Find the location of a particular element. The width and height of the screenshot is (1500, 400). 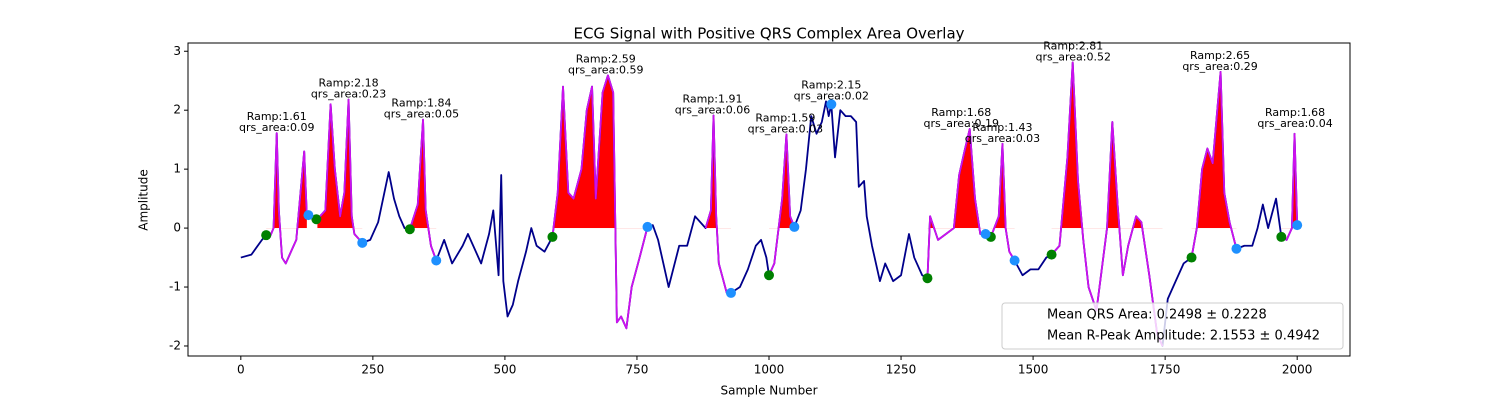

legend-entry: Mean R-Peak Amplitude: 2.1553 ± 0.4942 is located at coordinates (1183, 336).